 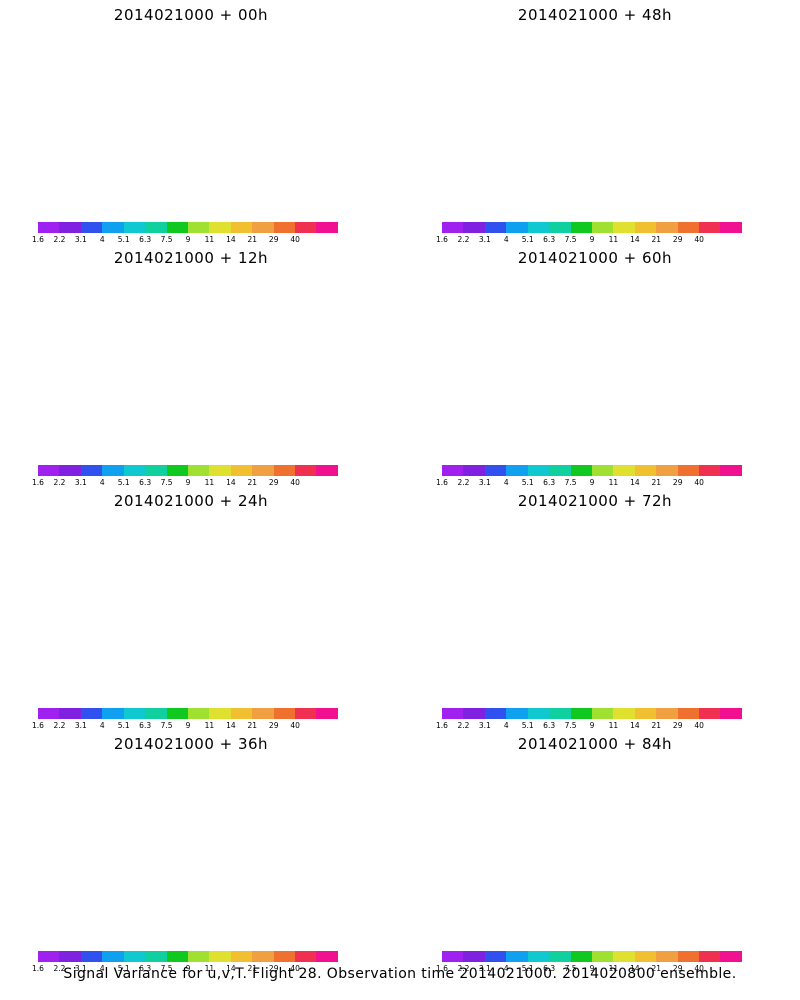 What do you see at coordinates (231, 482) in the screenshot?
I see `colorbar-tick-label: 14` at bounding box center [231, 482].